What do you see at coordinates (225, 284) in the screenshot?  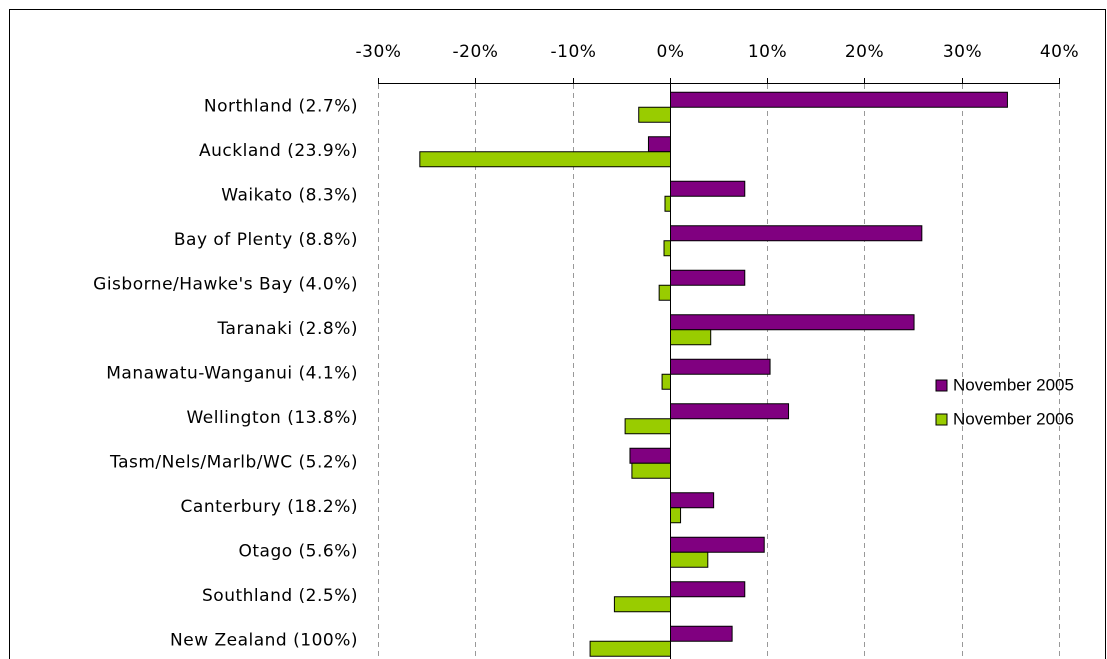 I see `y-tick-label: Gisborne/Hawke's Bay (4.0%)` at bounding box center [225, 284].